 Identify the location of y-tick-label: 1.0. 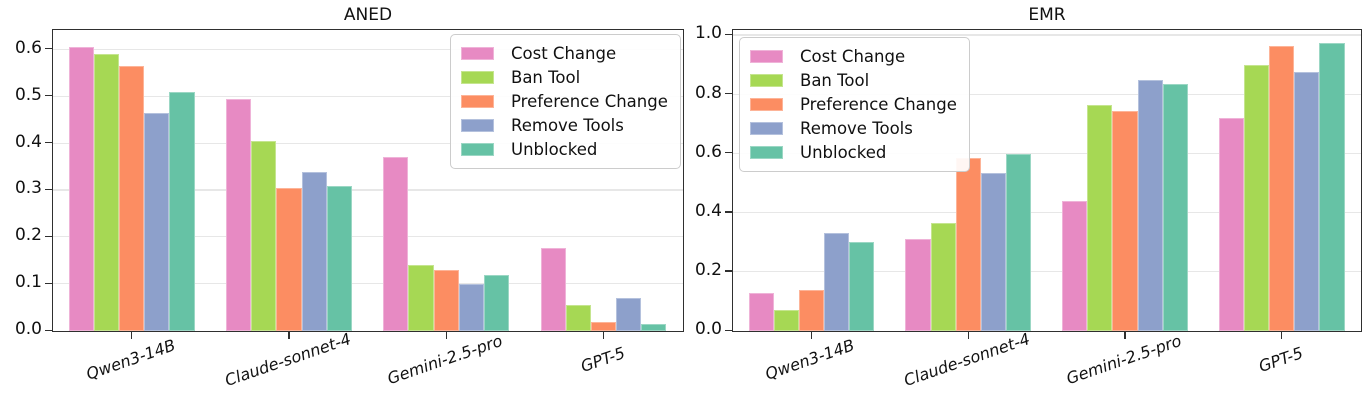
(708, 33).